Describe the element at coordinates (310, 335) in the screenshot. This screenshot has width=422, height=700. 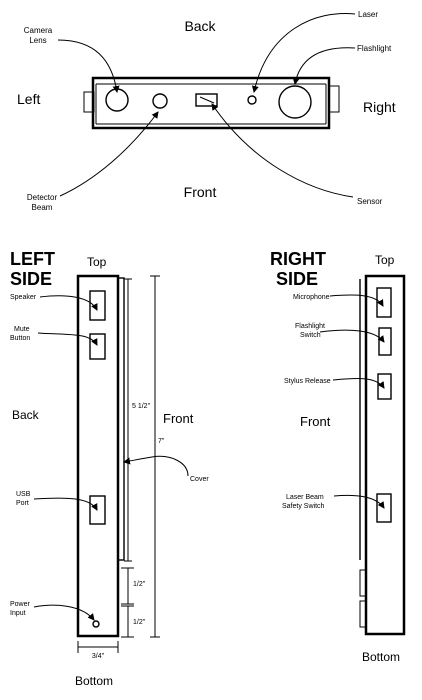
I see `label-flashlight-switch-2: Switch` at that location.